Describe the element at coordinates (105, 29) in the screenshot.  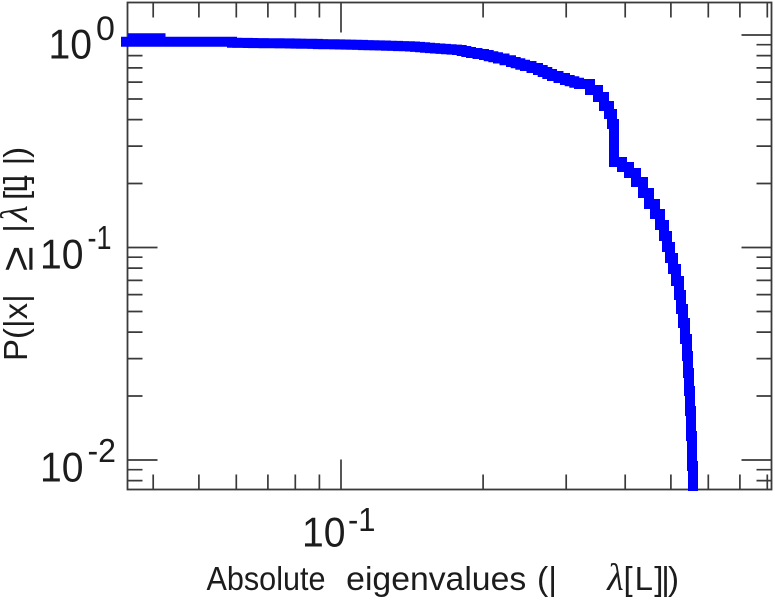
I see `svg-text: 0` at that location.